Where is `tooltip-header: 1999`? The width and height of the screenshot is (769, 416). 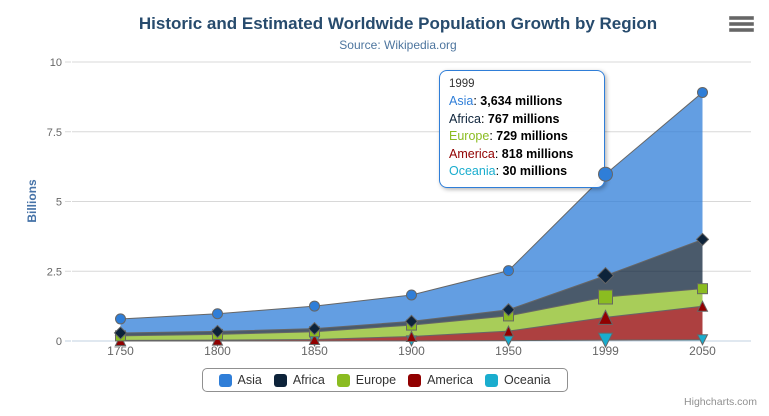 tooltip-header: 1999 is located at coordinates (462, 84).